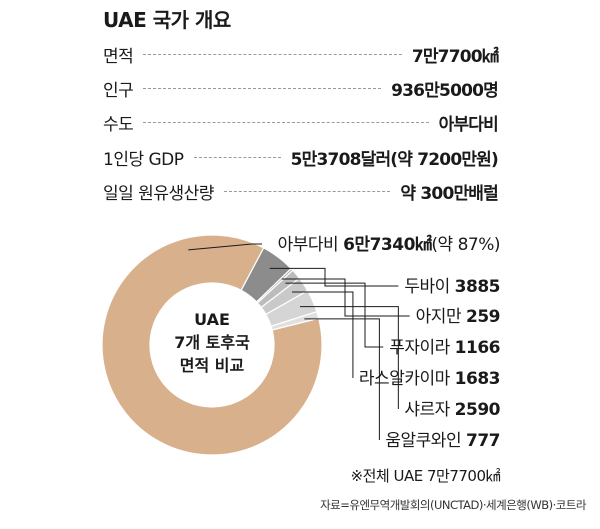 Image resolution: width=600 pixels, height=529 pixels. I want to click on category-label: 아지만, so click(441, 317).